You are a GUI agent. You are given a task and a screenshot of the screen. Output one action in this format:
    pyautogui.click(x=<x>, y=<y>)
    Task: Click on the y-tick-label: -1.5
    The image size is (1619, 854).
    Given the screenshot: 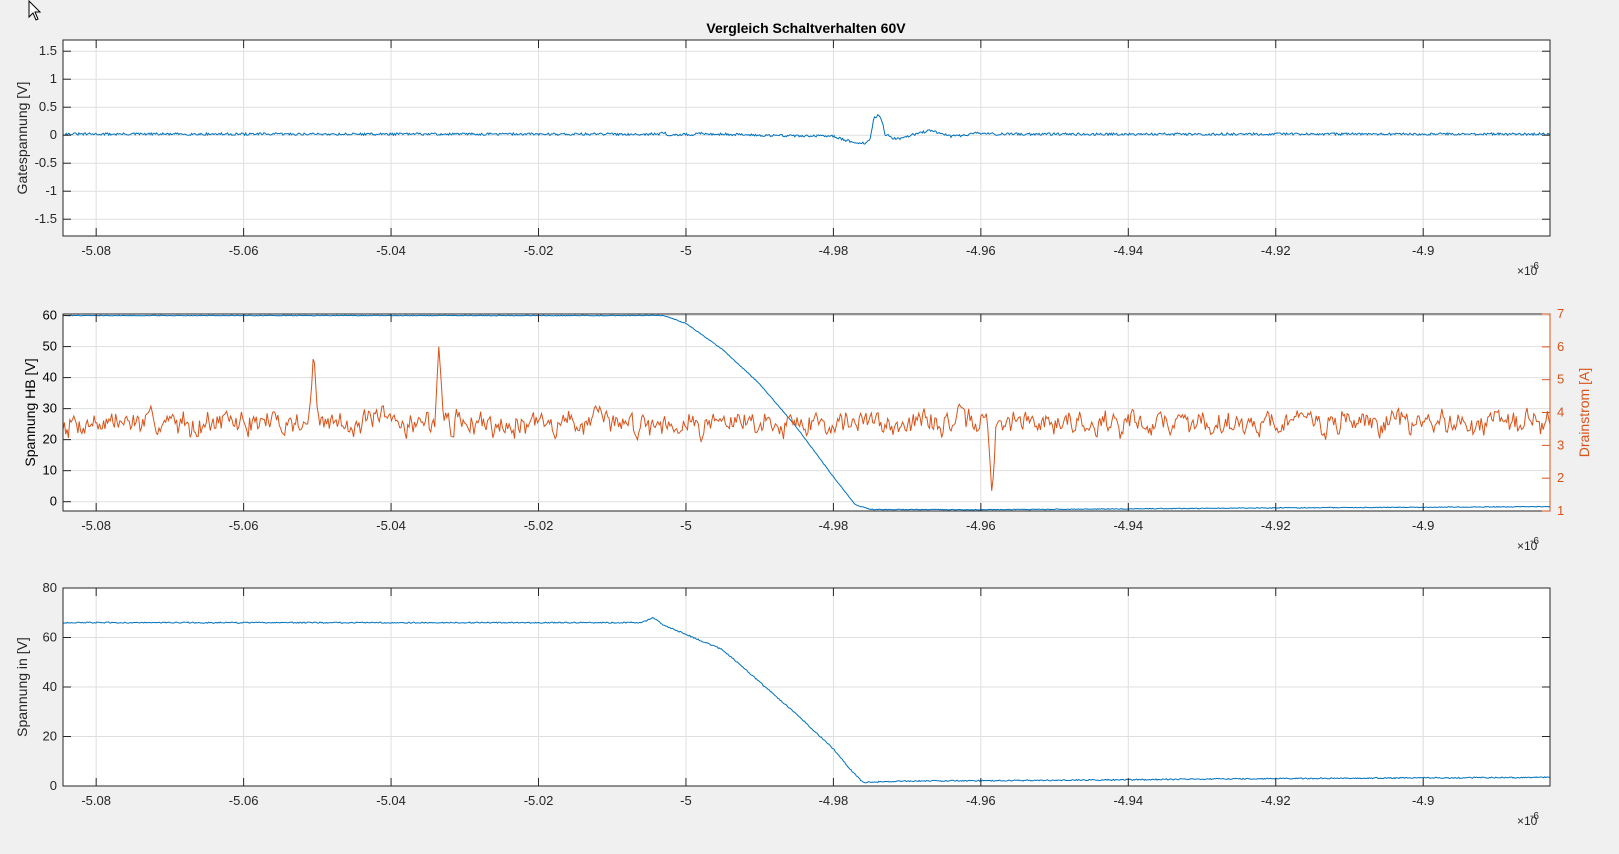 What is the action you would take?
    pyautogui.click(x=46, y=218)
    